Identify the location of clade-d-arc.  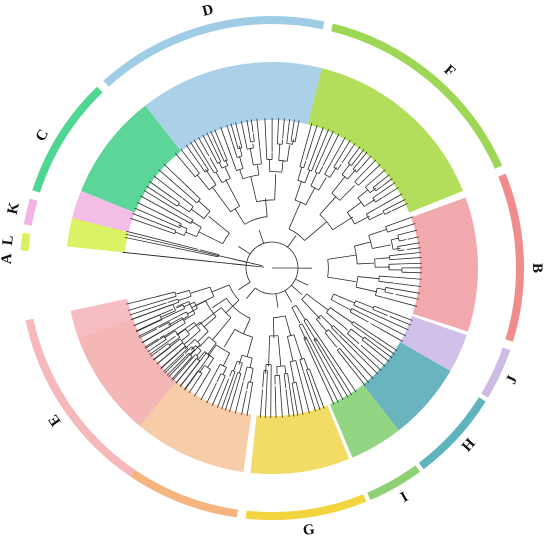
(214, 51).